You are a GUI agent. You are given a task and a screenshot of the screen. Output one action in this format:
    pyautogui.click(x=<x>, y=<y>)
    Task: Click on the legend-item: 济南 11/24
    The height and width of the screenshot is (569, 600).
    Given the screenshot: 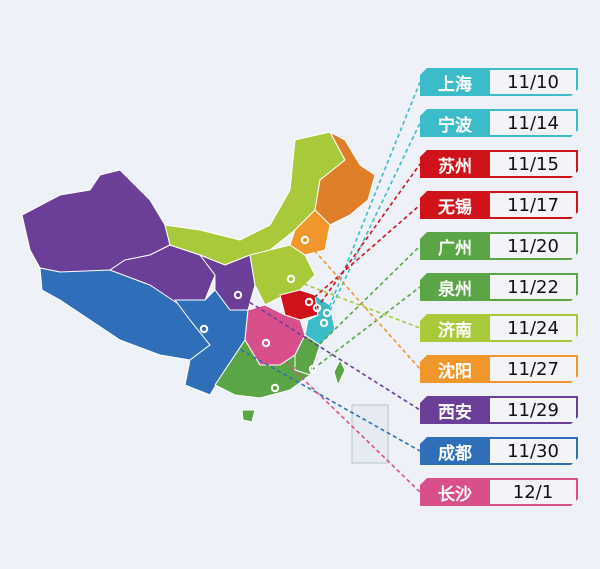 What is the action you would take?
    pyautogui.click(x=499, y=328)
    